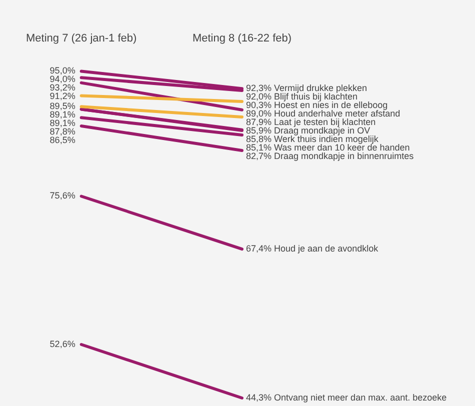  What do you see at coordinates (323, 113) in the screenshot?
I see `text: 89,0% Houd anderhalve meter afstand` at bounding box center [323, 113].